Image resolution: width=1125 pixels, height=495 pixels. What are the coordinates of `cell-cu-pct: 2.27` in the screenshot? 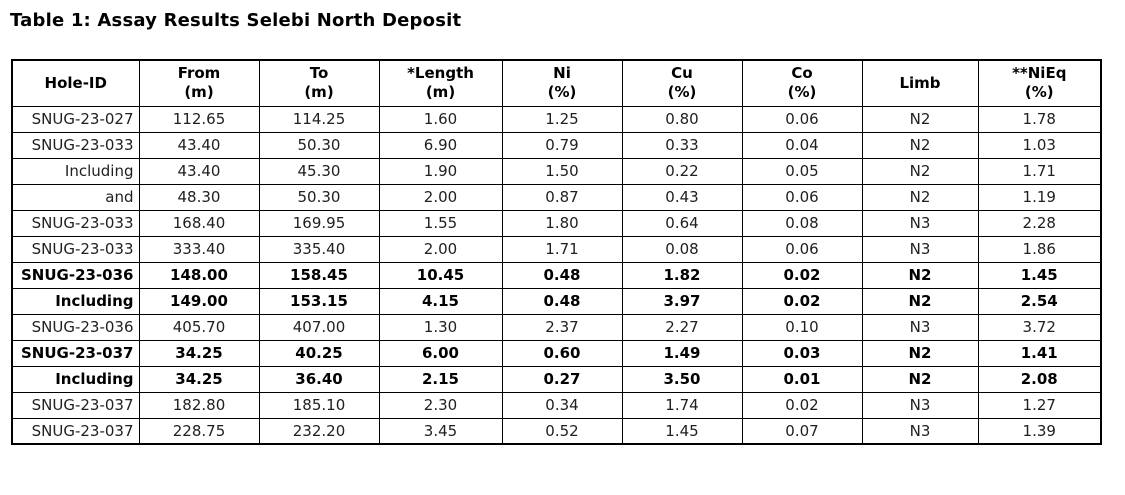 It's located at (682, 327).